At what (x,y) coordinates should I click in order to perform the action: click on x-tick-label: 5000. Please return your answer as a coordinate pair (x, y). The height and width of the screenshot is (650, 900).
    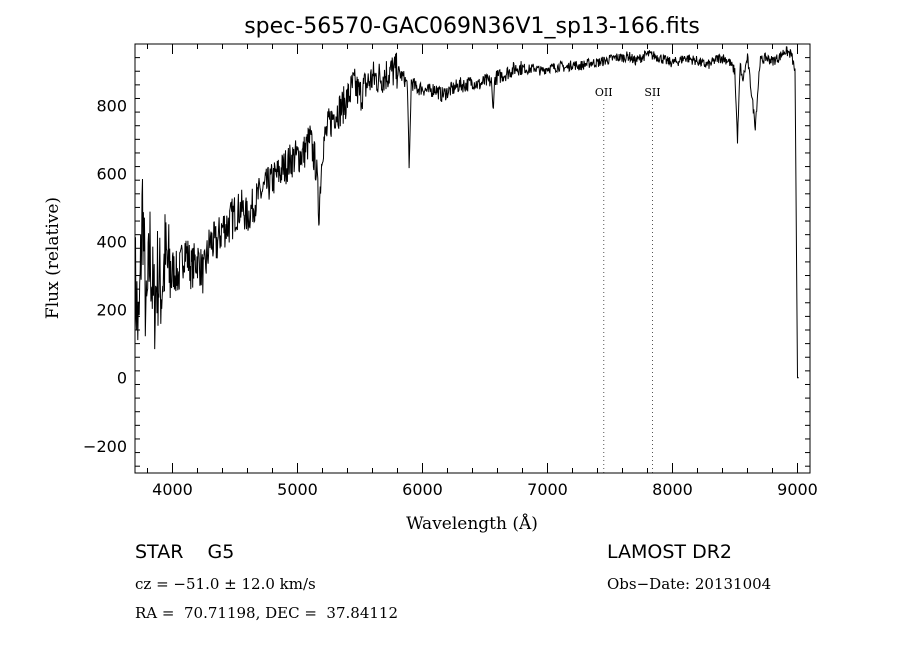
    Looking at the image, I should click on (297, 489).